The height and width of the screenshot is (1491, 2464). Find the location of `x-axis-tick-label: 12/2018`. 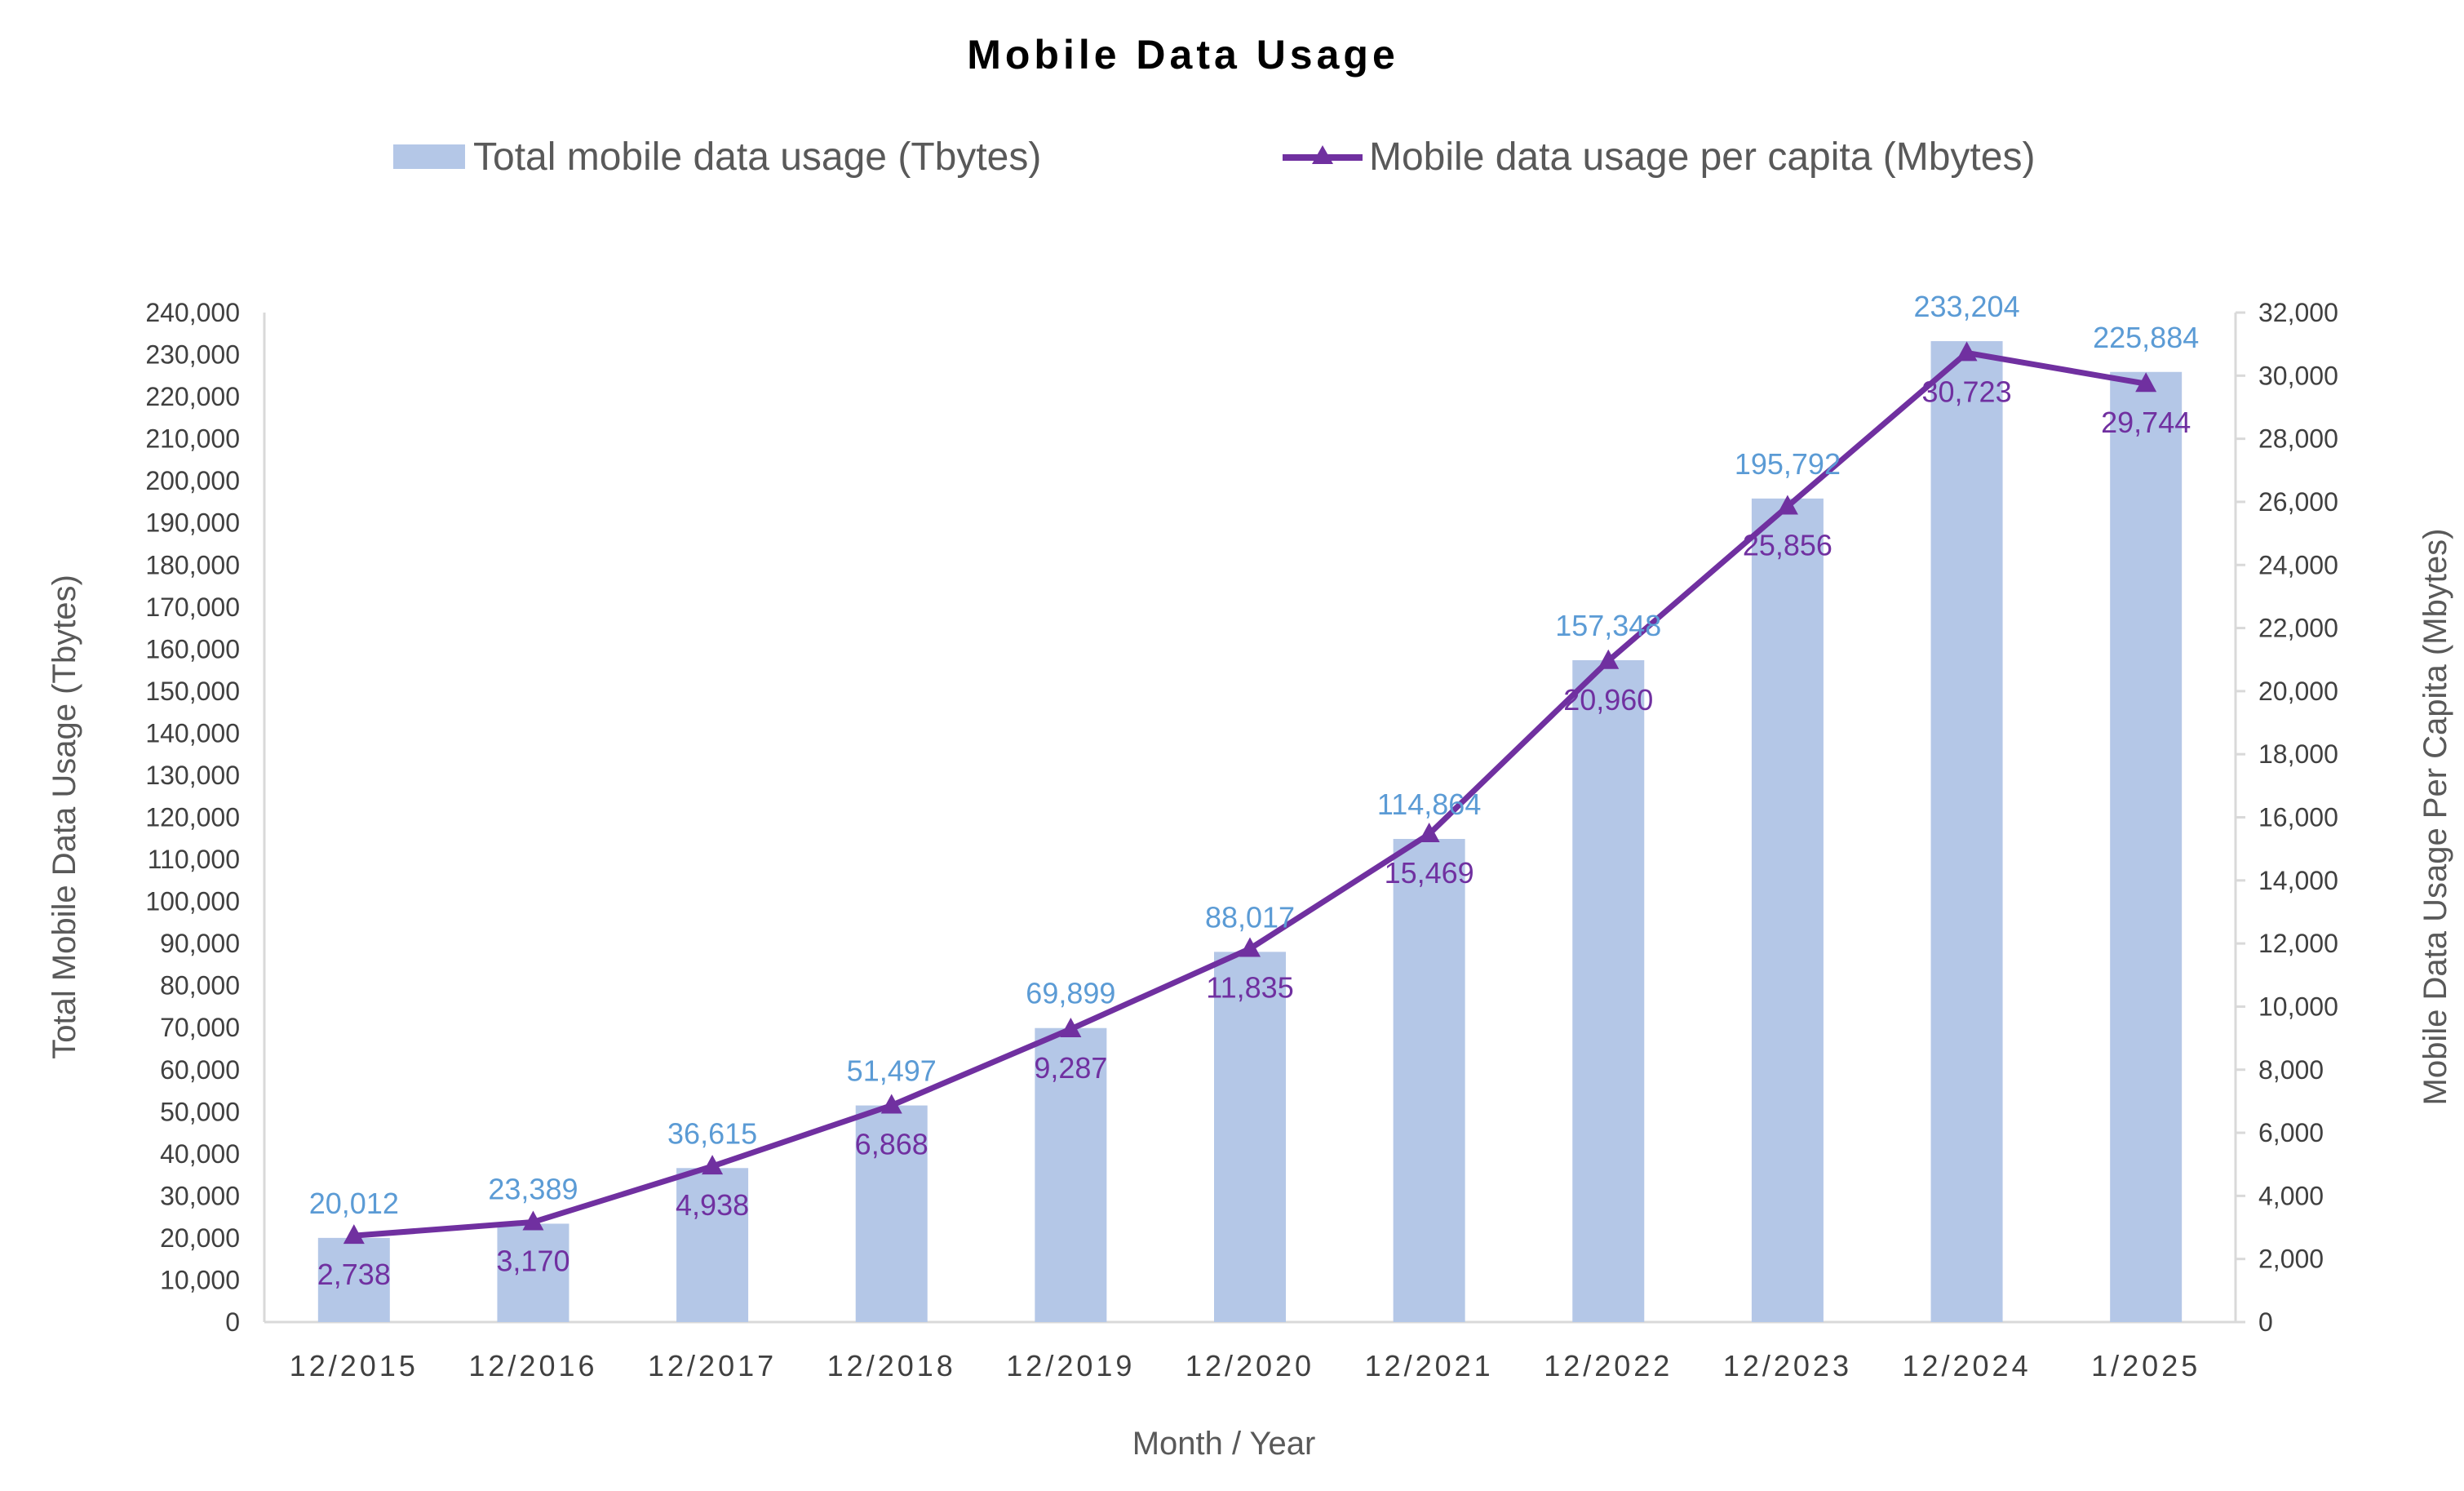

x-axis-tick-label: 12/2018 is located at coordinates (892, 1365).